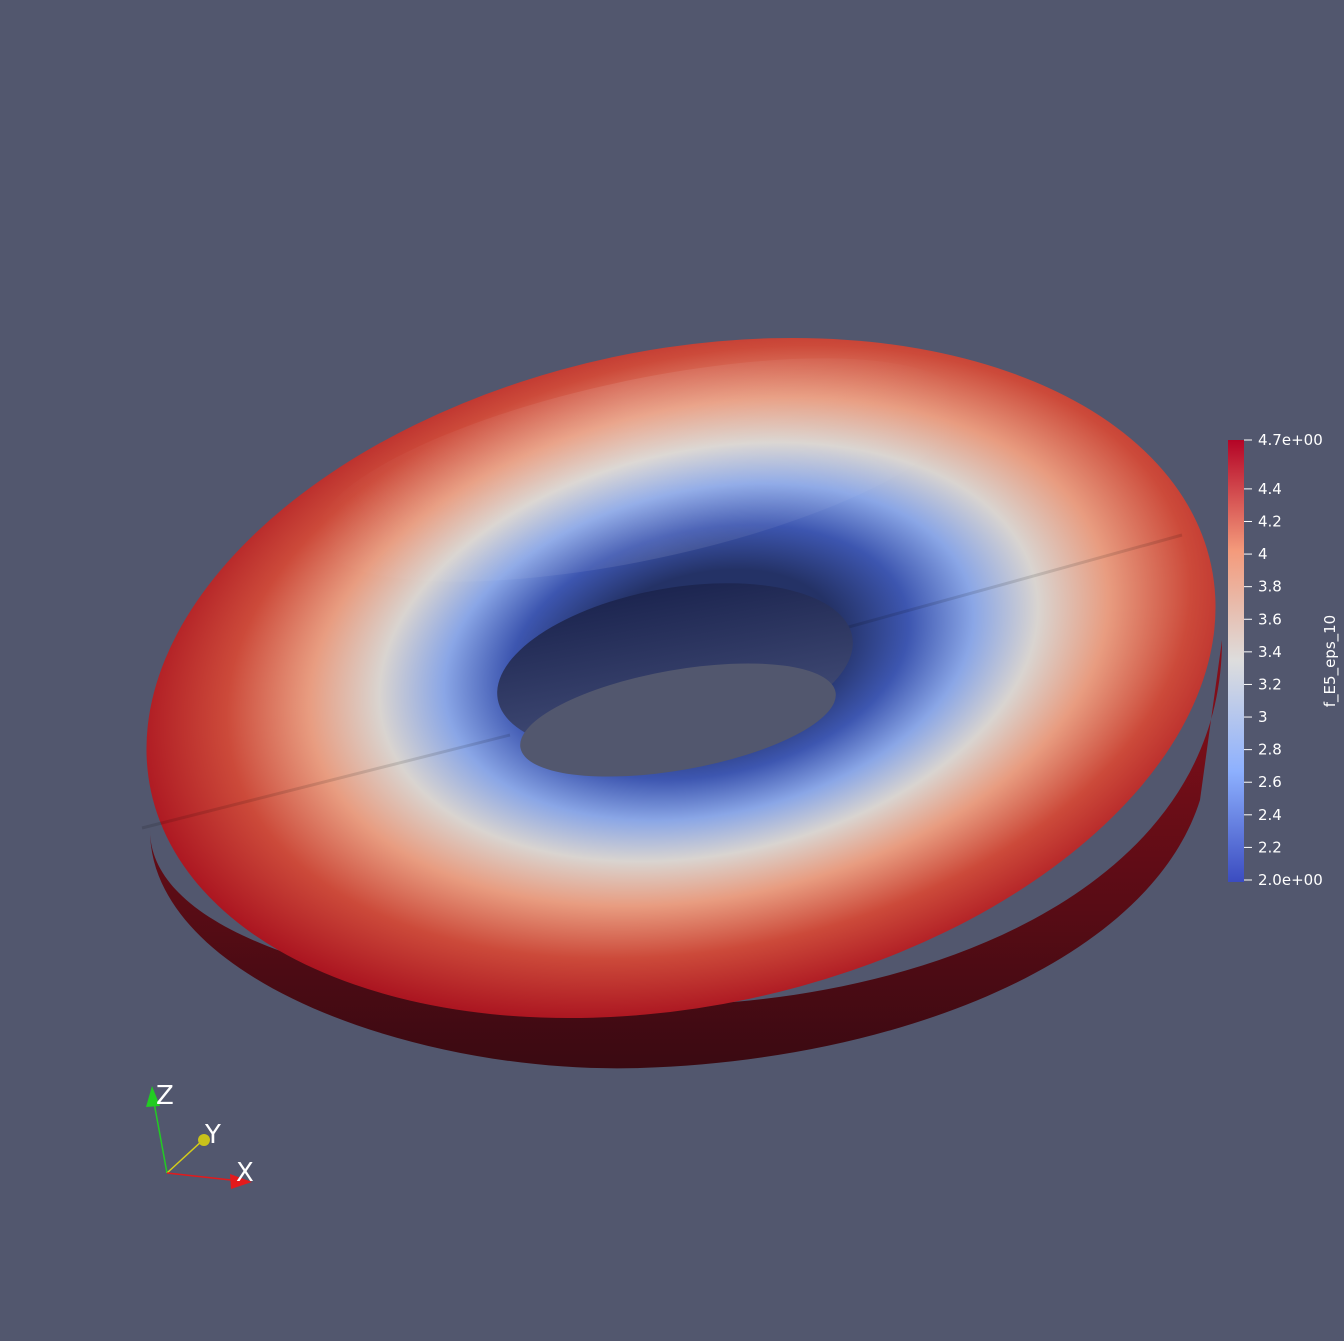 This screenshot has height=1341, width=1344. What do you see at coordinates (1270, 619) in the screenshot?
I see `scalar-bar-tick-label: 3.6` at bounding box center [1270, 619].